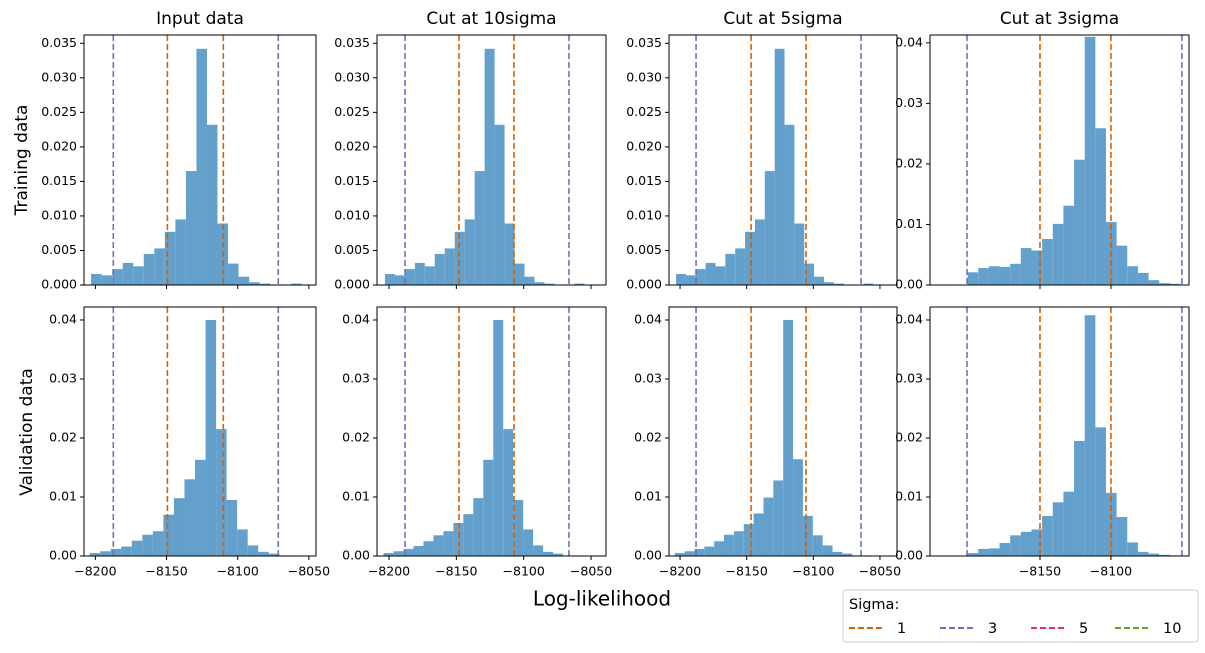  What do you see at coordinates (644, 111) in the screenshot?
I see `y-tick-label: 0.025` at bounding box center [644, 111].